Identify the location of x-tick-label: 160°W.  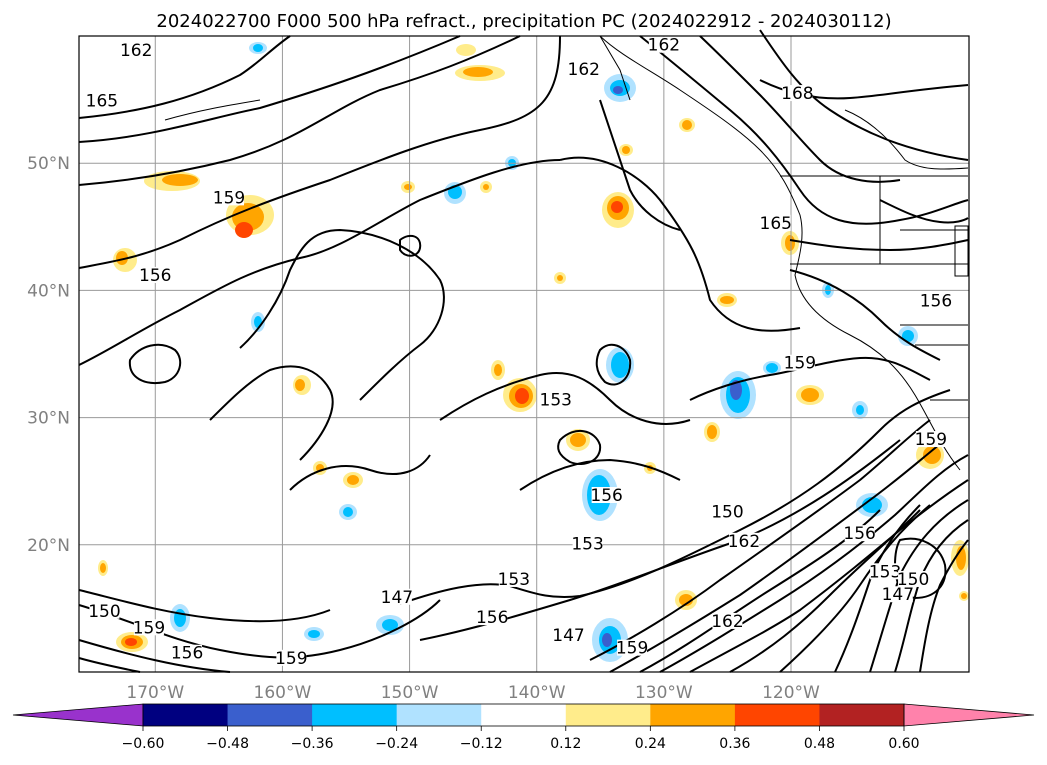
(283, 693).